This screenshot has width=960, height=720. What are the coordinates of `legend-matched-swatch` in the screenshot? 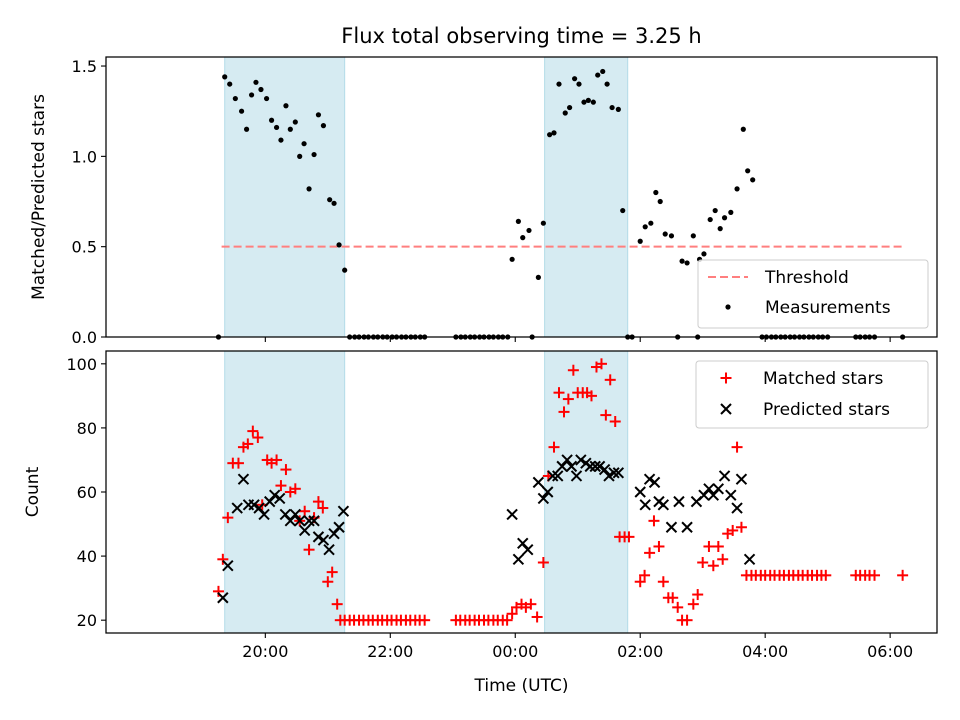 It's located at (726, 378).